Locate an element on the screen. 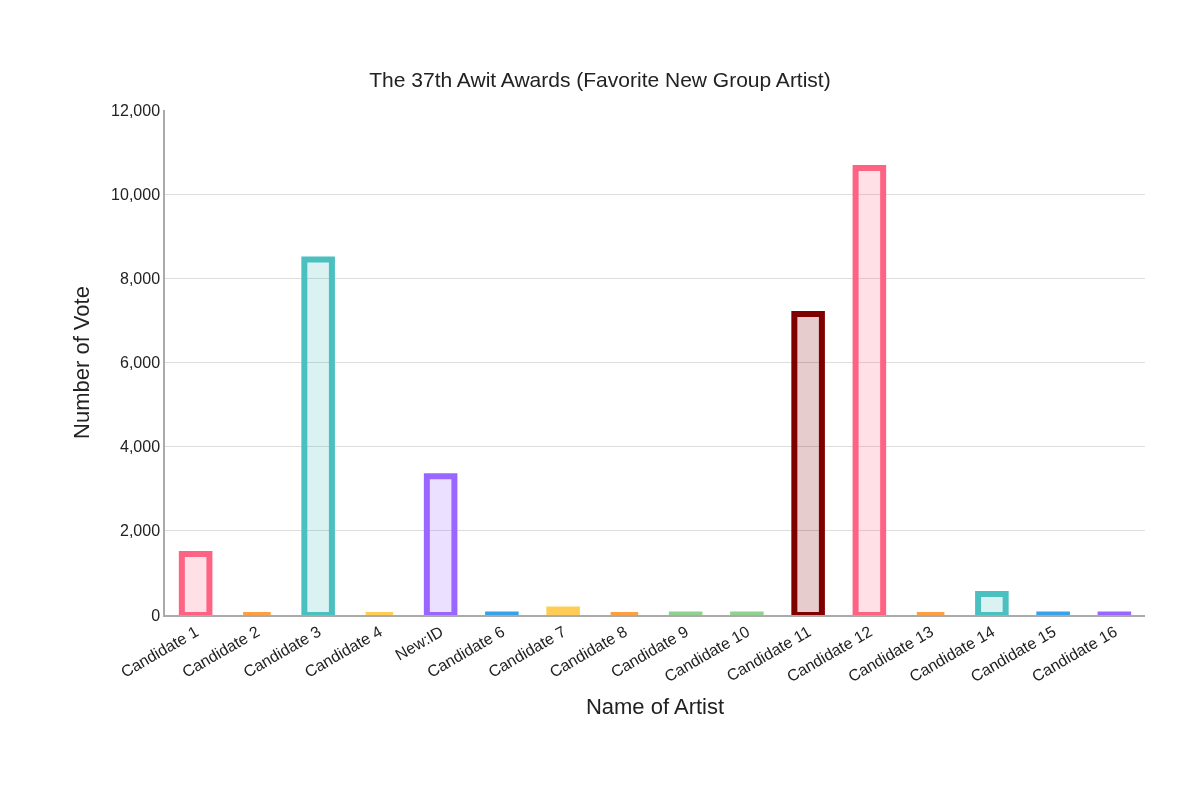 This screenshot has width=1200, height=800. y-tick-label: 2,000 is located at coordinates (140, 531).